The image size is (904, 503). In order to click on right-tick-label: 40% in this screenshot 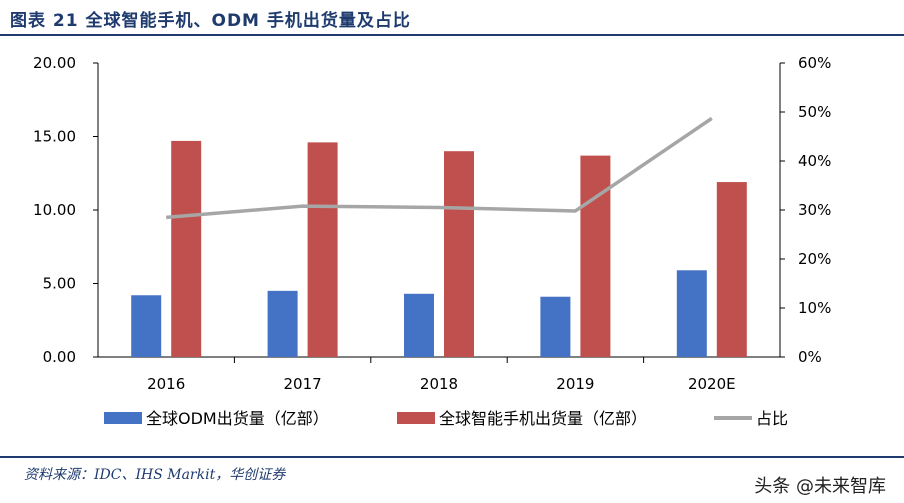, I will do `click(814, 161)`.